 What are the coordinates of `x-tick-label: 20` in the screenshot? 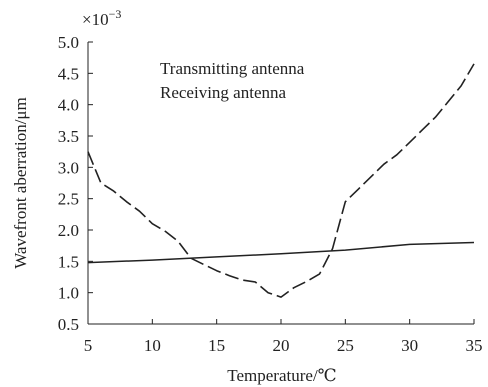 It's located at (281, 345).